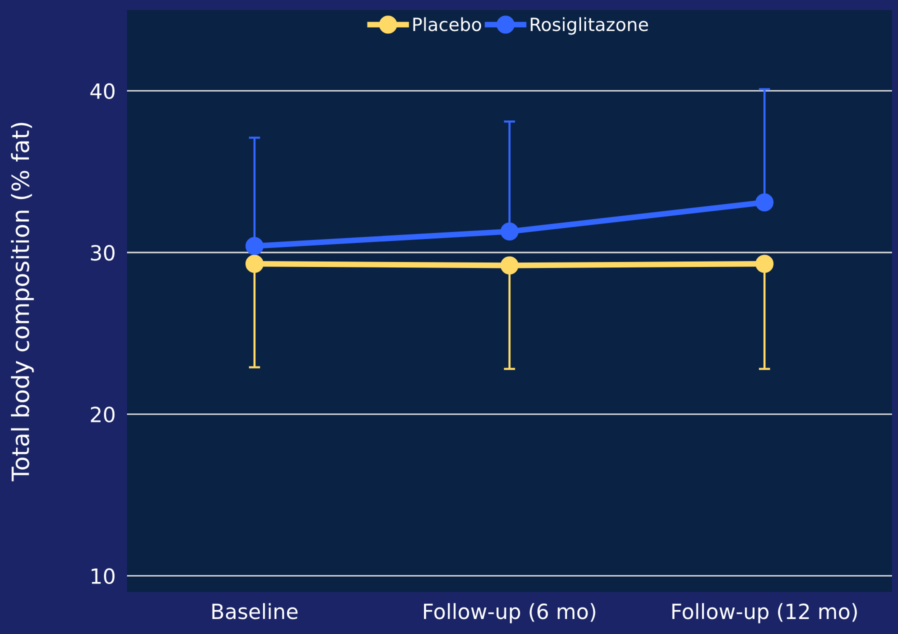  What do you see at coordinates (255, 611) in the screenshot?
I see `x-tick-label: Baseline` at bounding box center [255, 611].